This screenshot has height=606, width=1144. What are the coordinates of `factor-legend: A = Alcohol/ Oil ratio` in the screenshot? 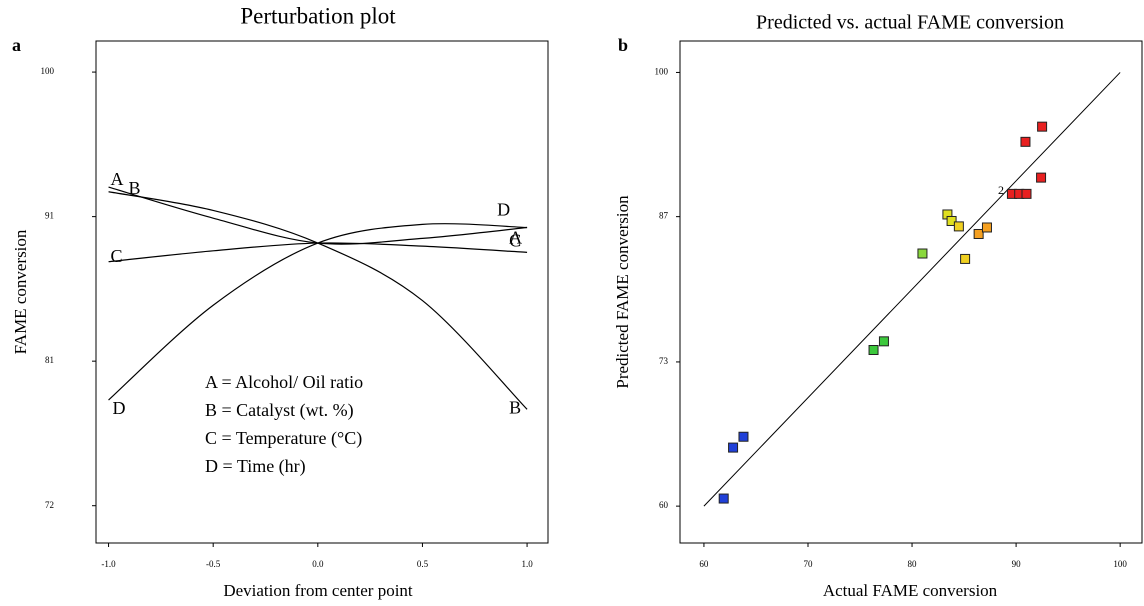 It's located at (284, 382).